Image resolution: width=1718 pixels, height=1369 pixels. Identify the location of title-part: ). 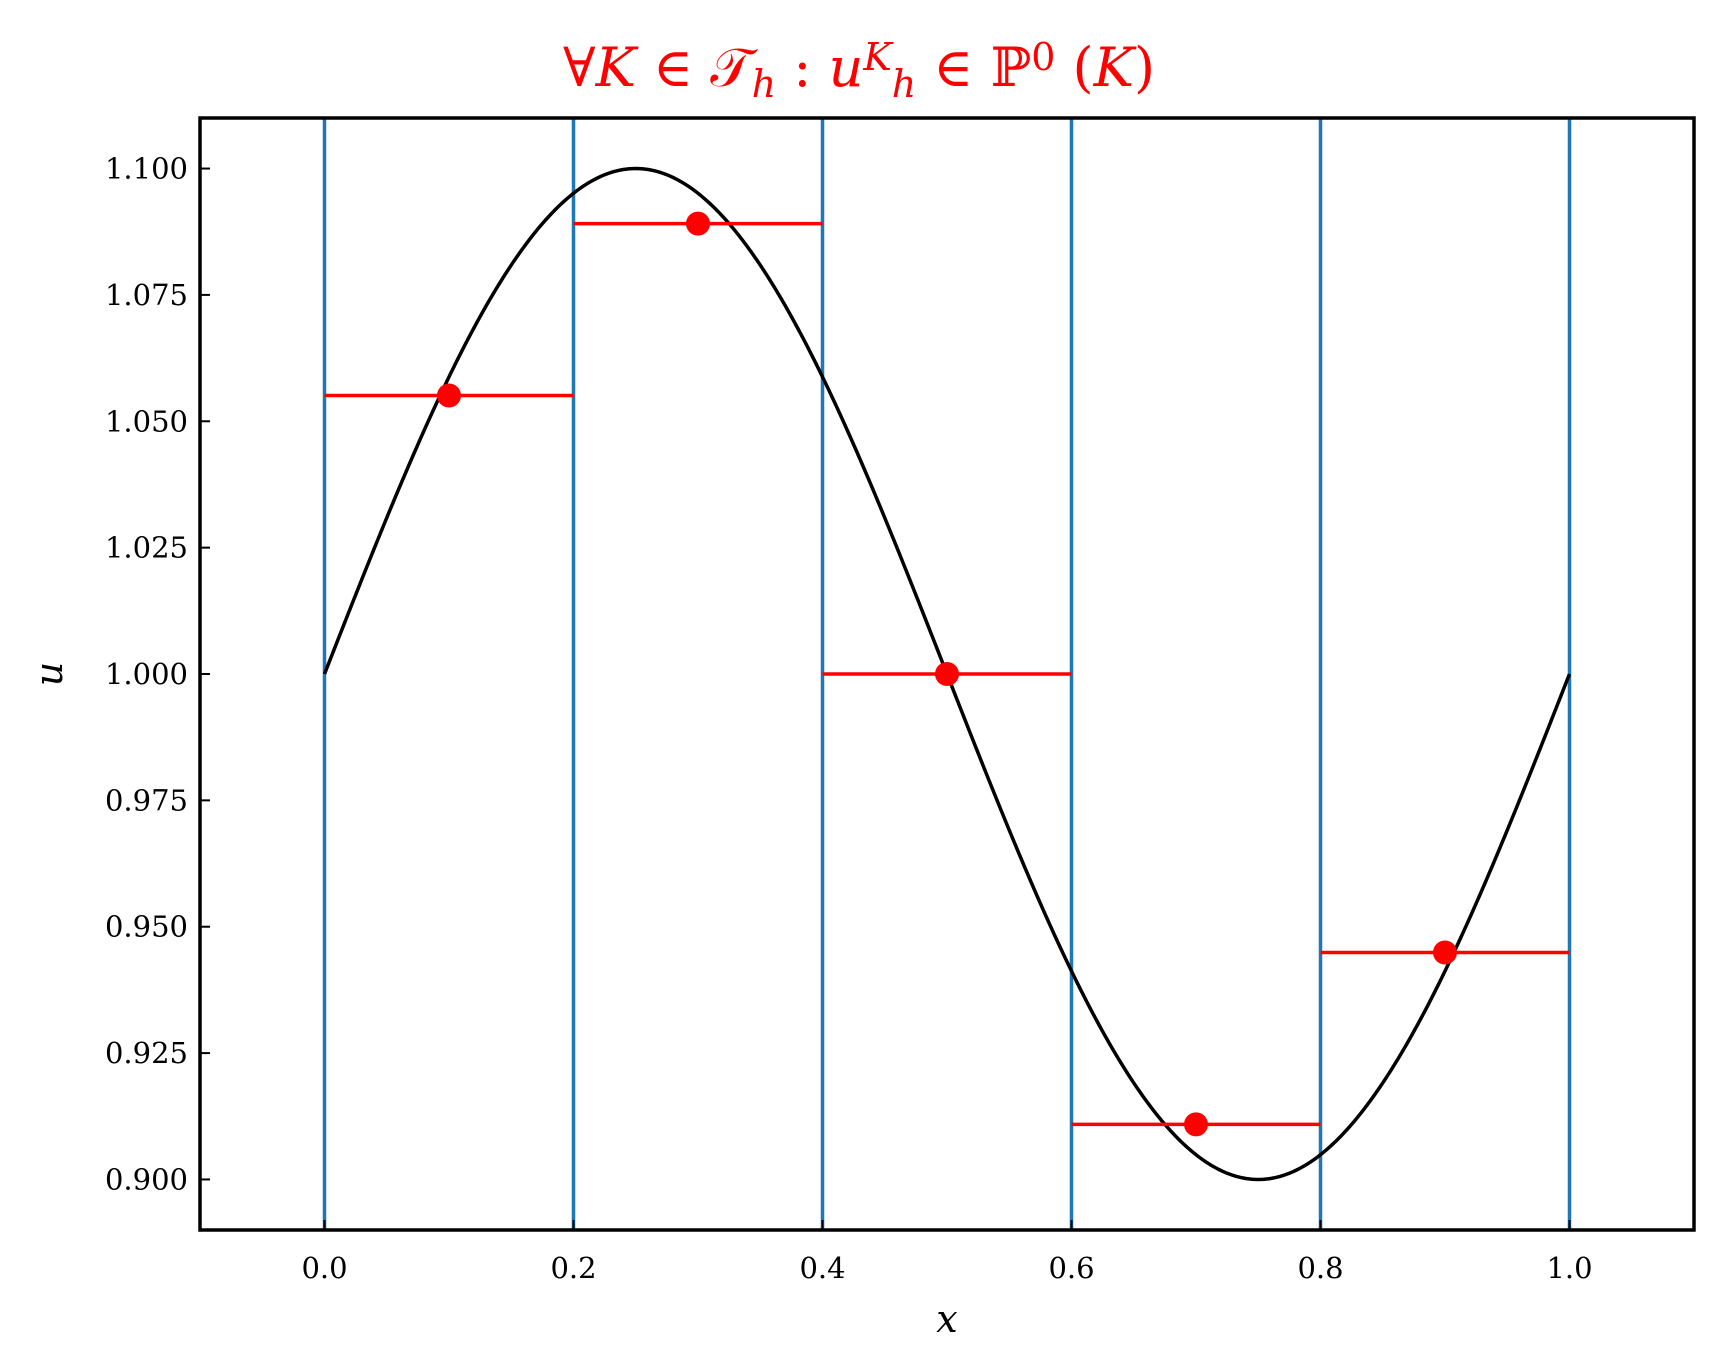
(1144, 67).